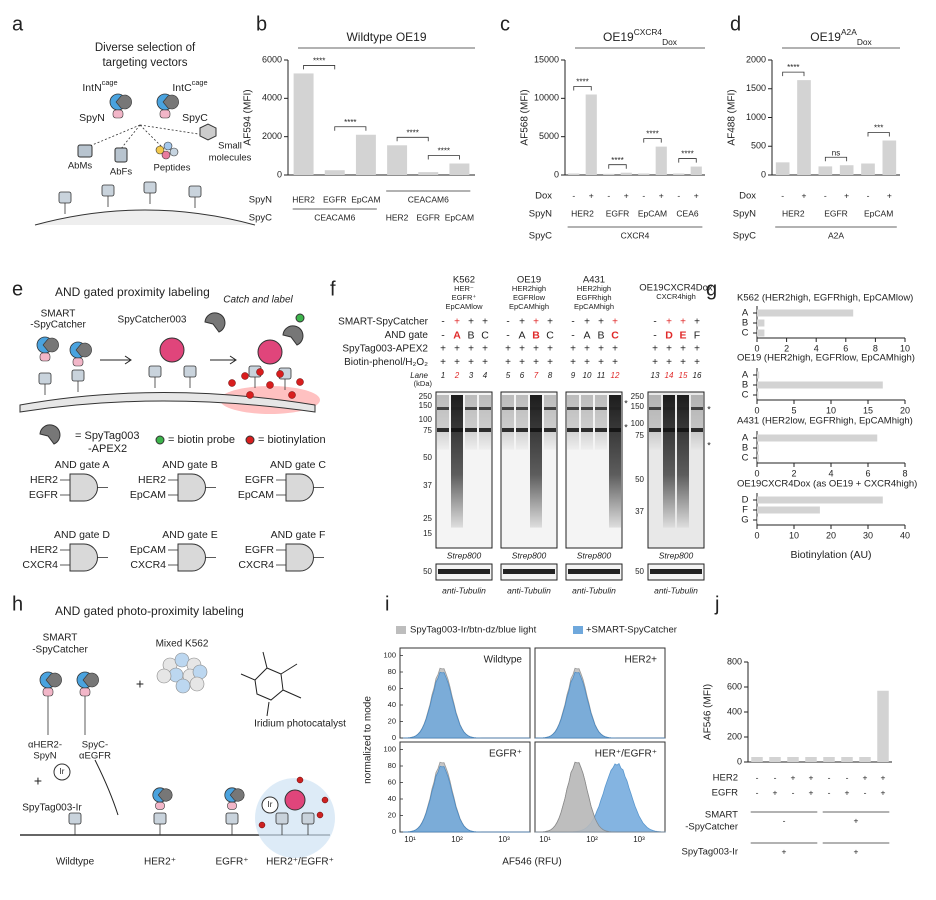  What do you see at coordinates (250, 440) in the screenshot?
I see `biotinylation-legend` at bounding box center [250, 440].